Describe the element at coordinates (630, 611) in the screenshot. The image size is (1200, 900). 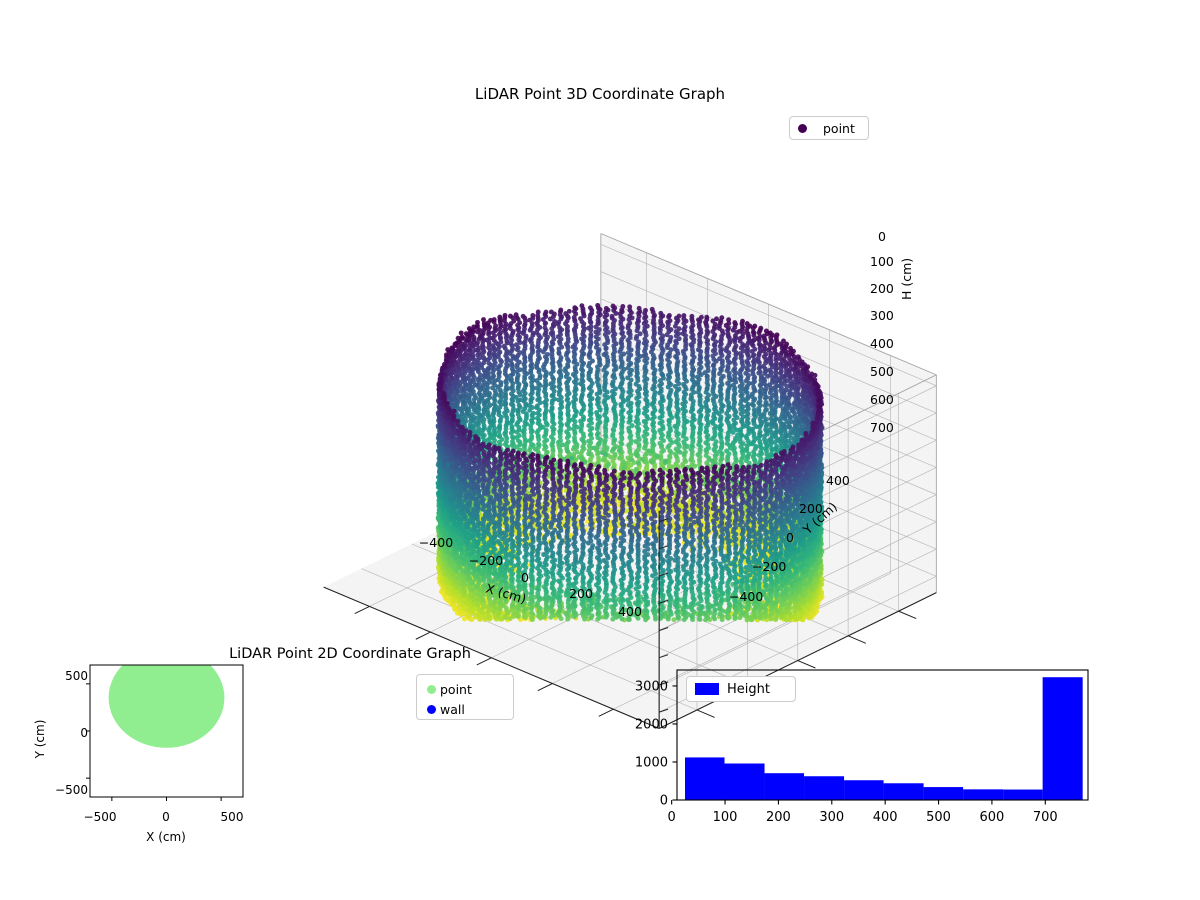
I see `x-tick-400: 400` at that location.